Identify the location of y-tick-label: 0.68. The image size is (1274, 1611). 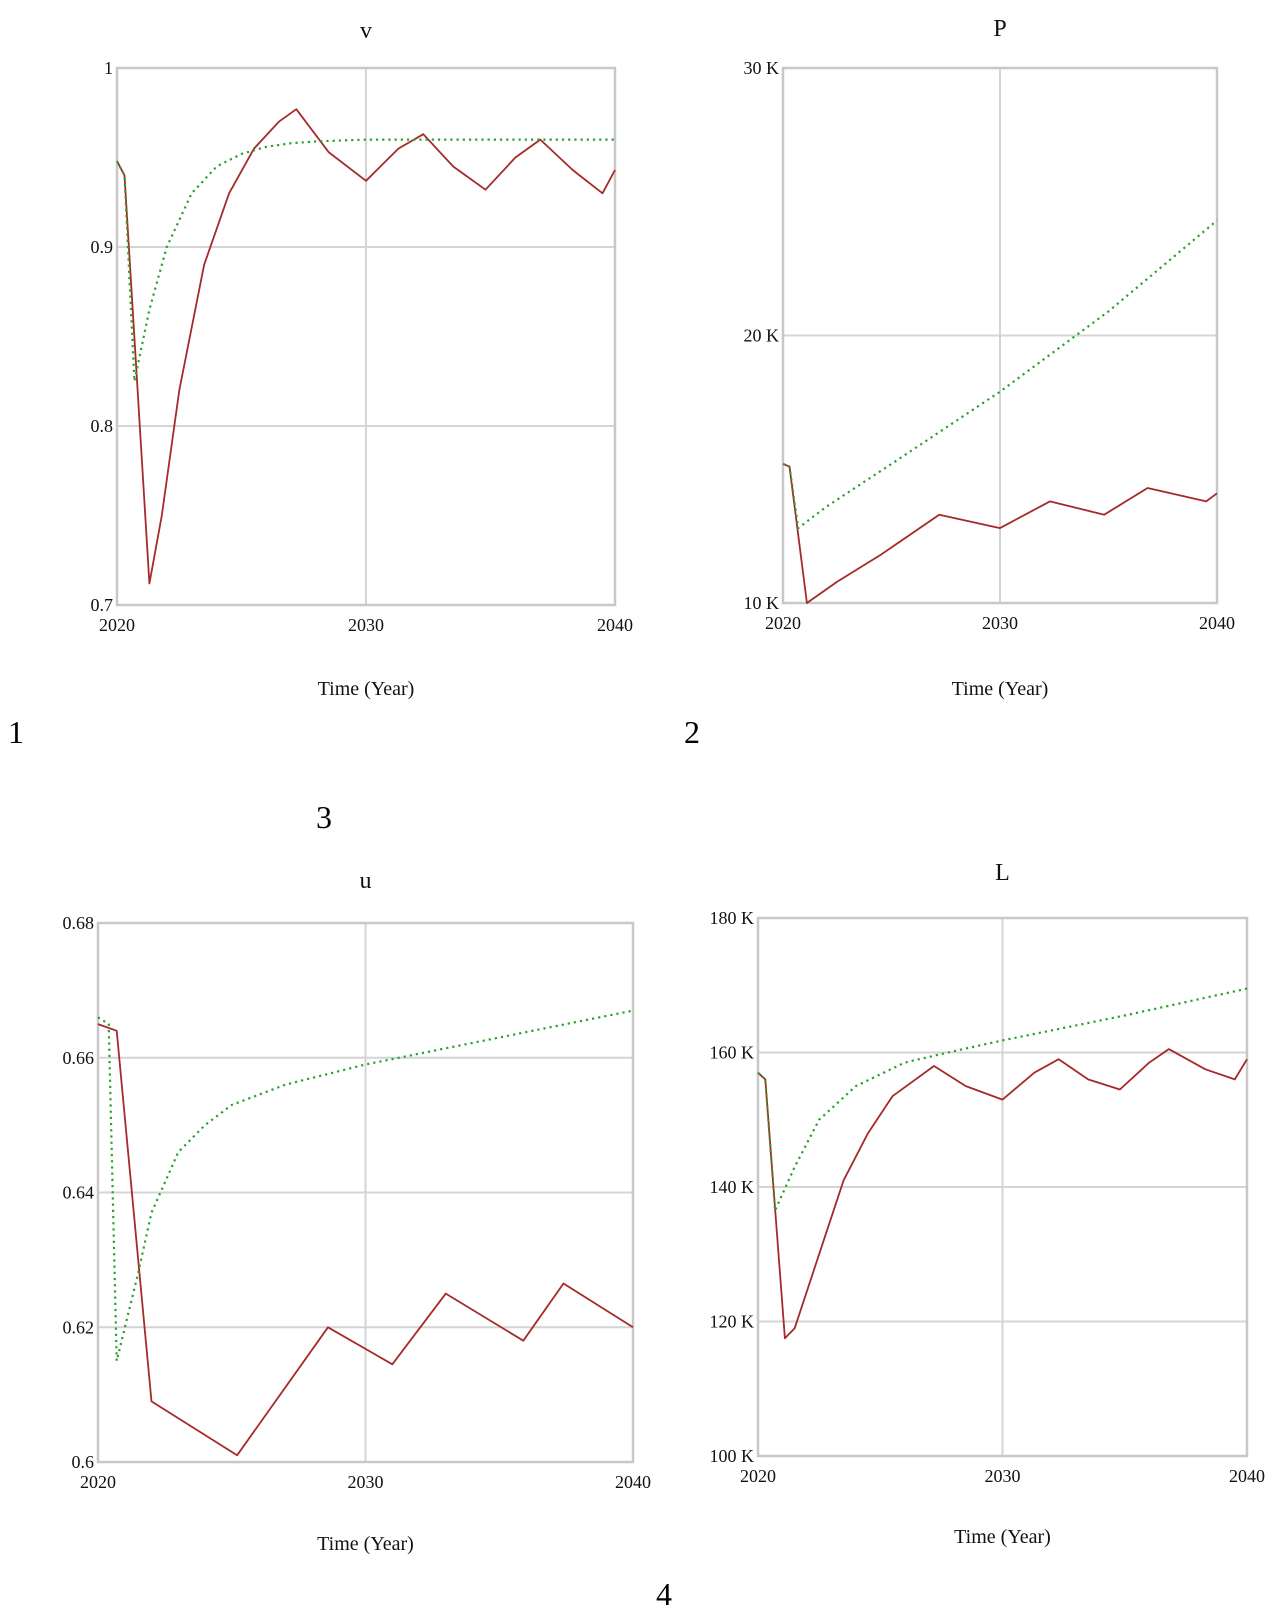
(79, 923).